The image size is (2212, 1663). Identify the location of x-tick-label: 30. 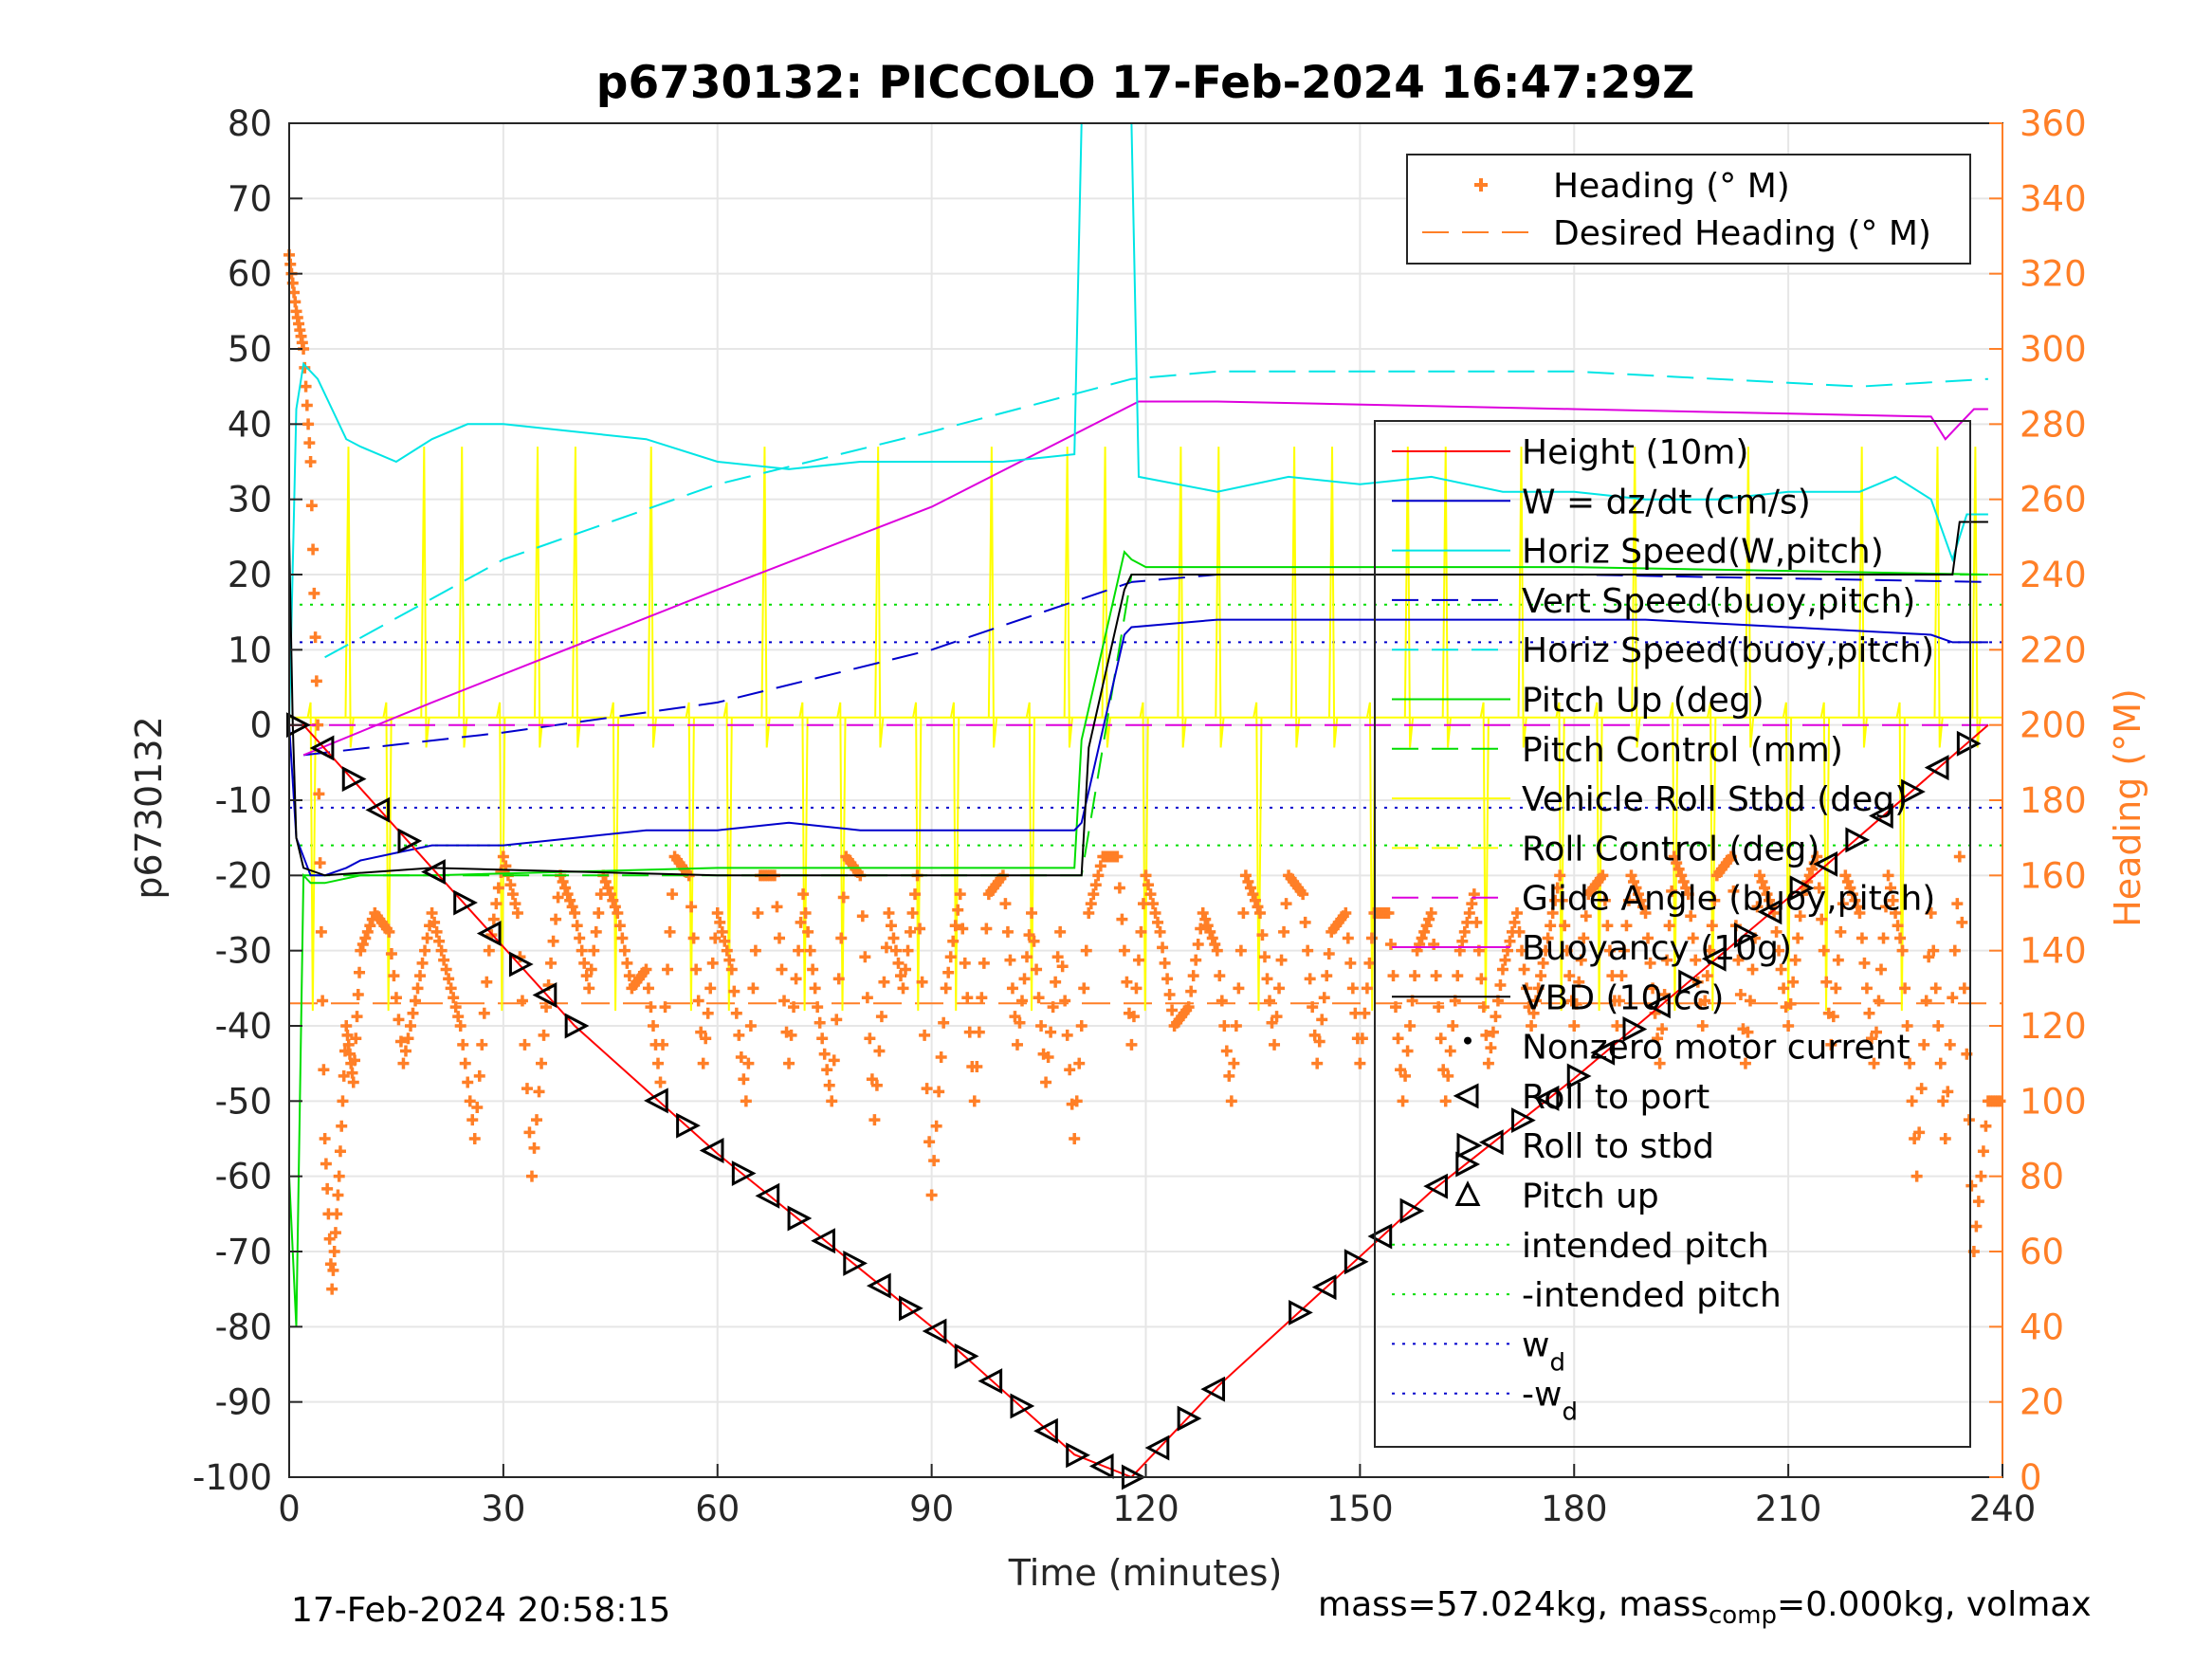
(503, 1509).